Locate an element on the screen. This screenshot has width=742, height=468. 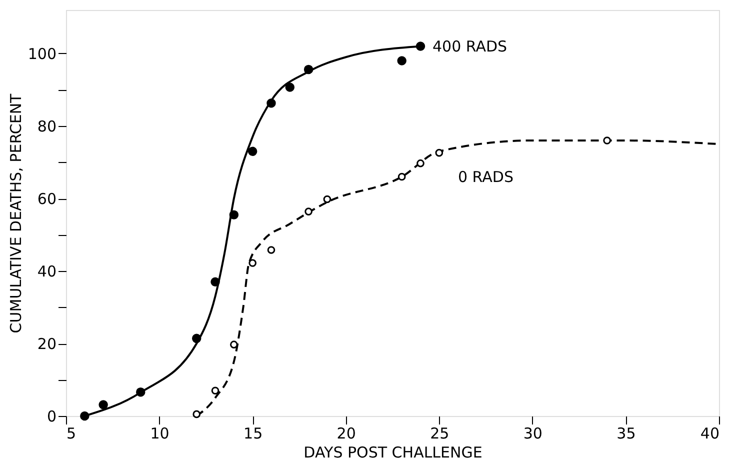
annotation: 400 RADS is located at coordinates (470, 46).